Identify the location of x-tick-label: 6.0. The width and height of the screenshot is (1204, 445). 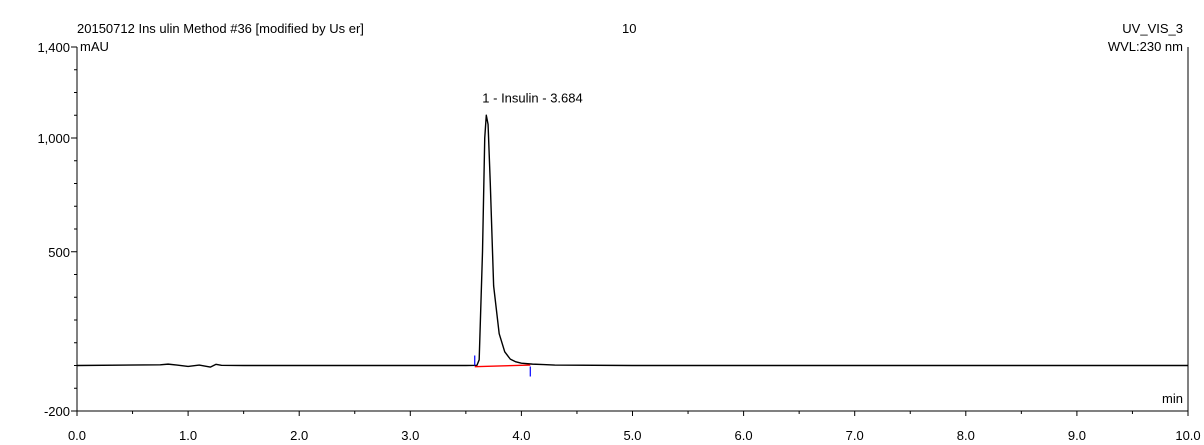
(744, 435).